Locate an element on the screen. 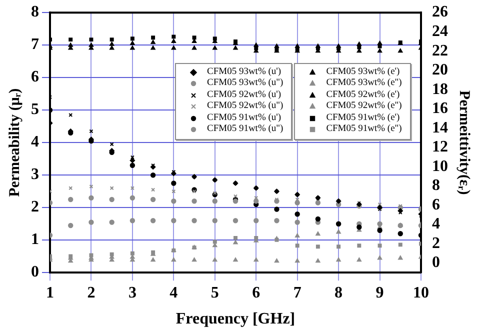 The height and width of the screenshot is (335, 481). y2-tick-label: 4 is located at coordinates (436, 224).